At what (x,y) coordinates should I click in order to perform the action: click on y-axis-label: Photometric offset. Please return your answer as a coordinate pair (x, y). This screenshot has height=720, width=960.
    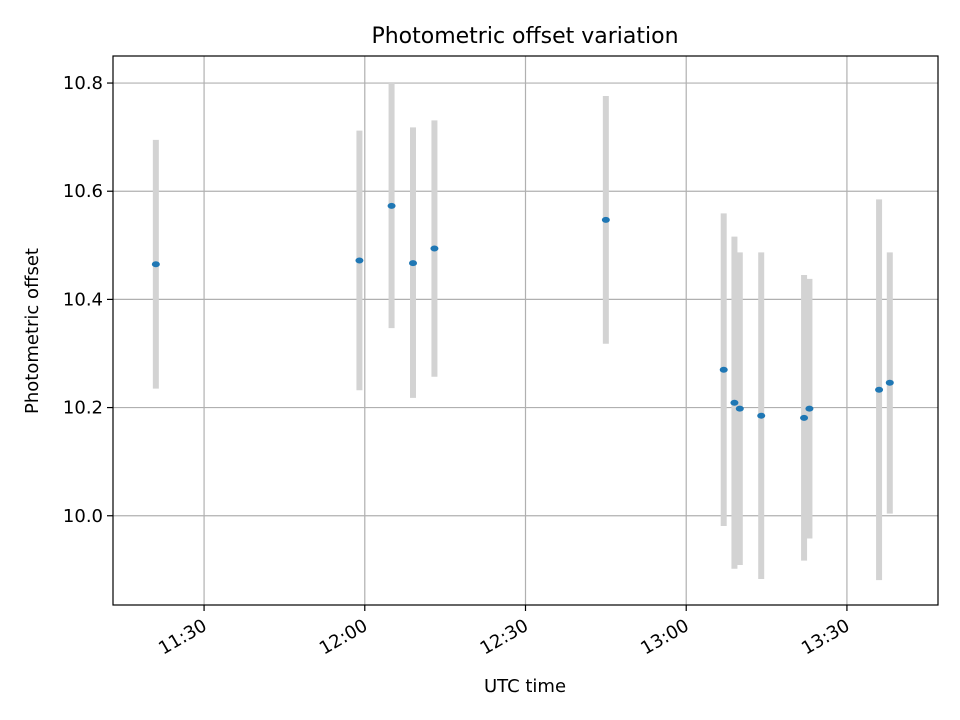
    Looking at the image, I should click on (32, 331).